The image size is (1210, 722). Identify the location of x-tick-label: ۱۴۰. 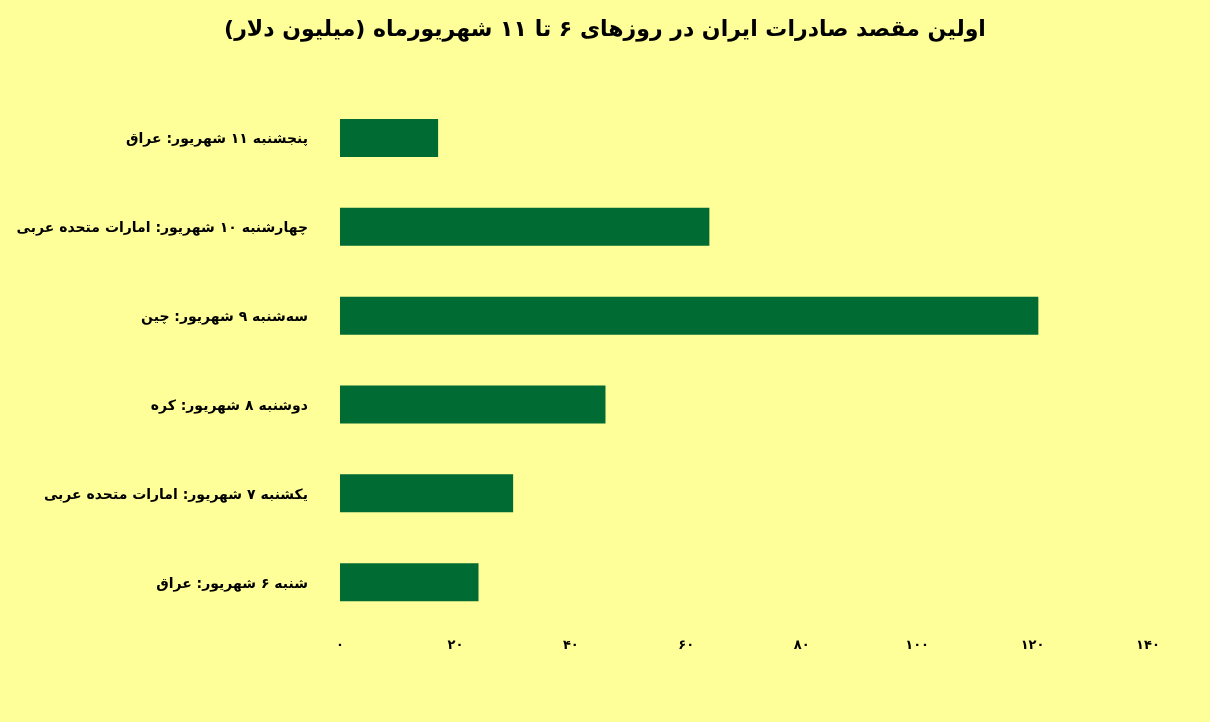
(1148, 644).